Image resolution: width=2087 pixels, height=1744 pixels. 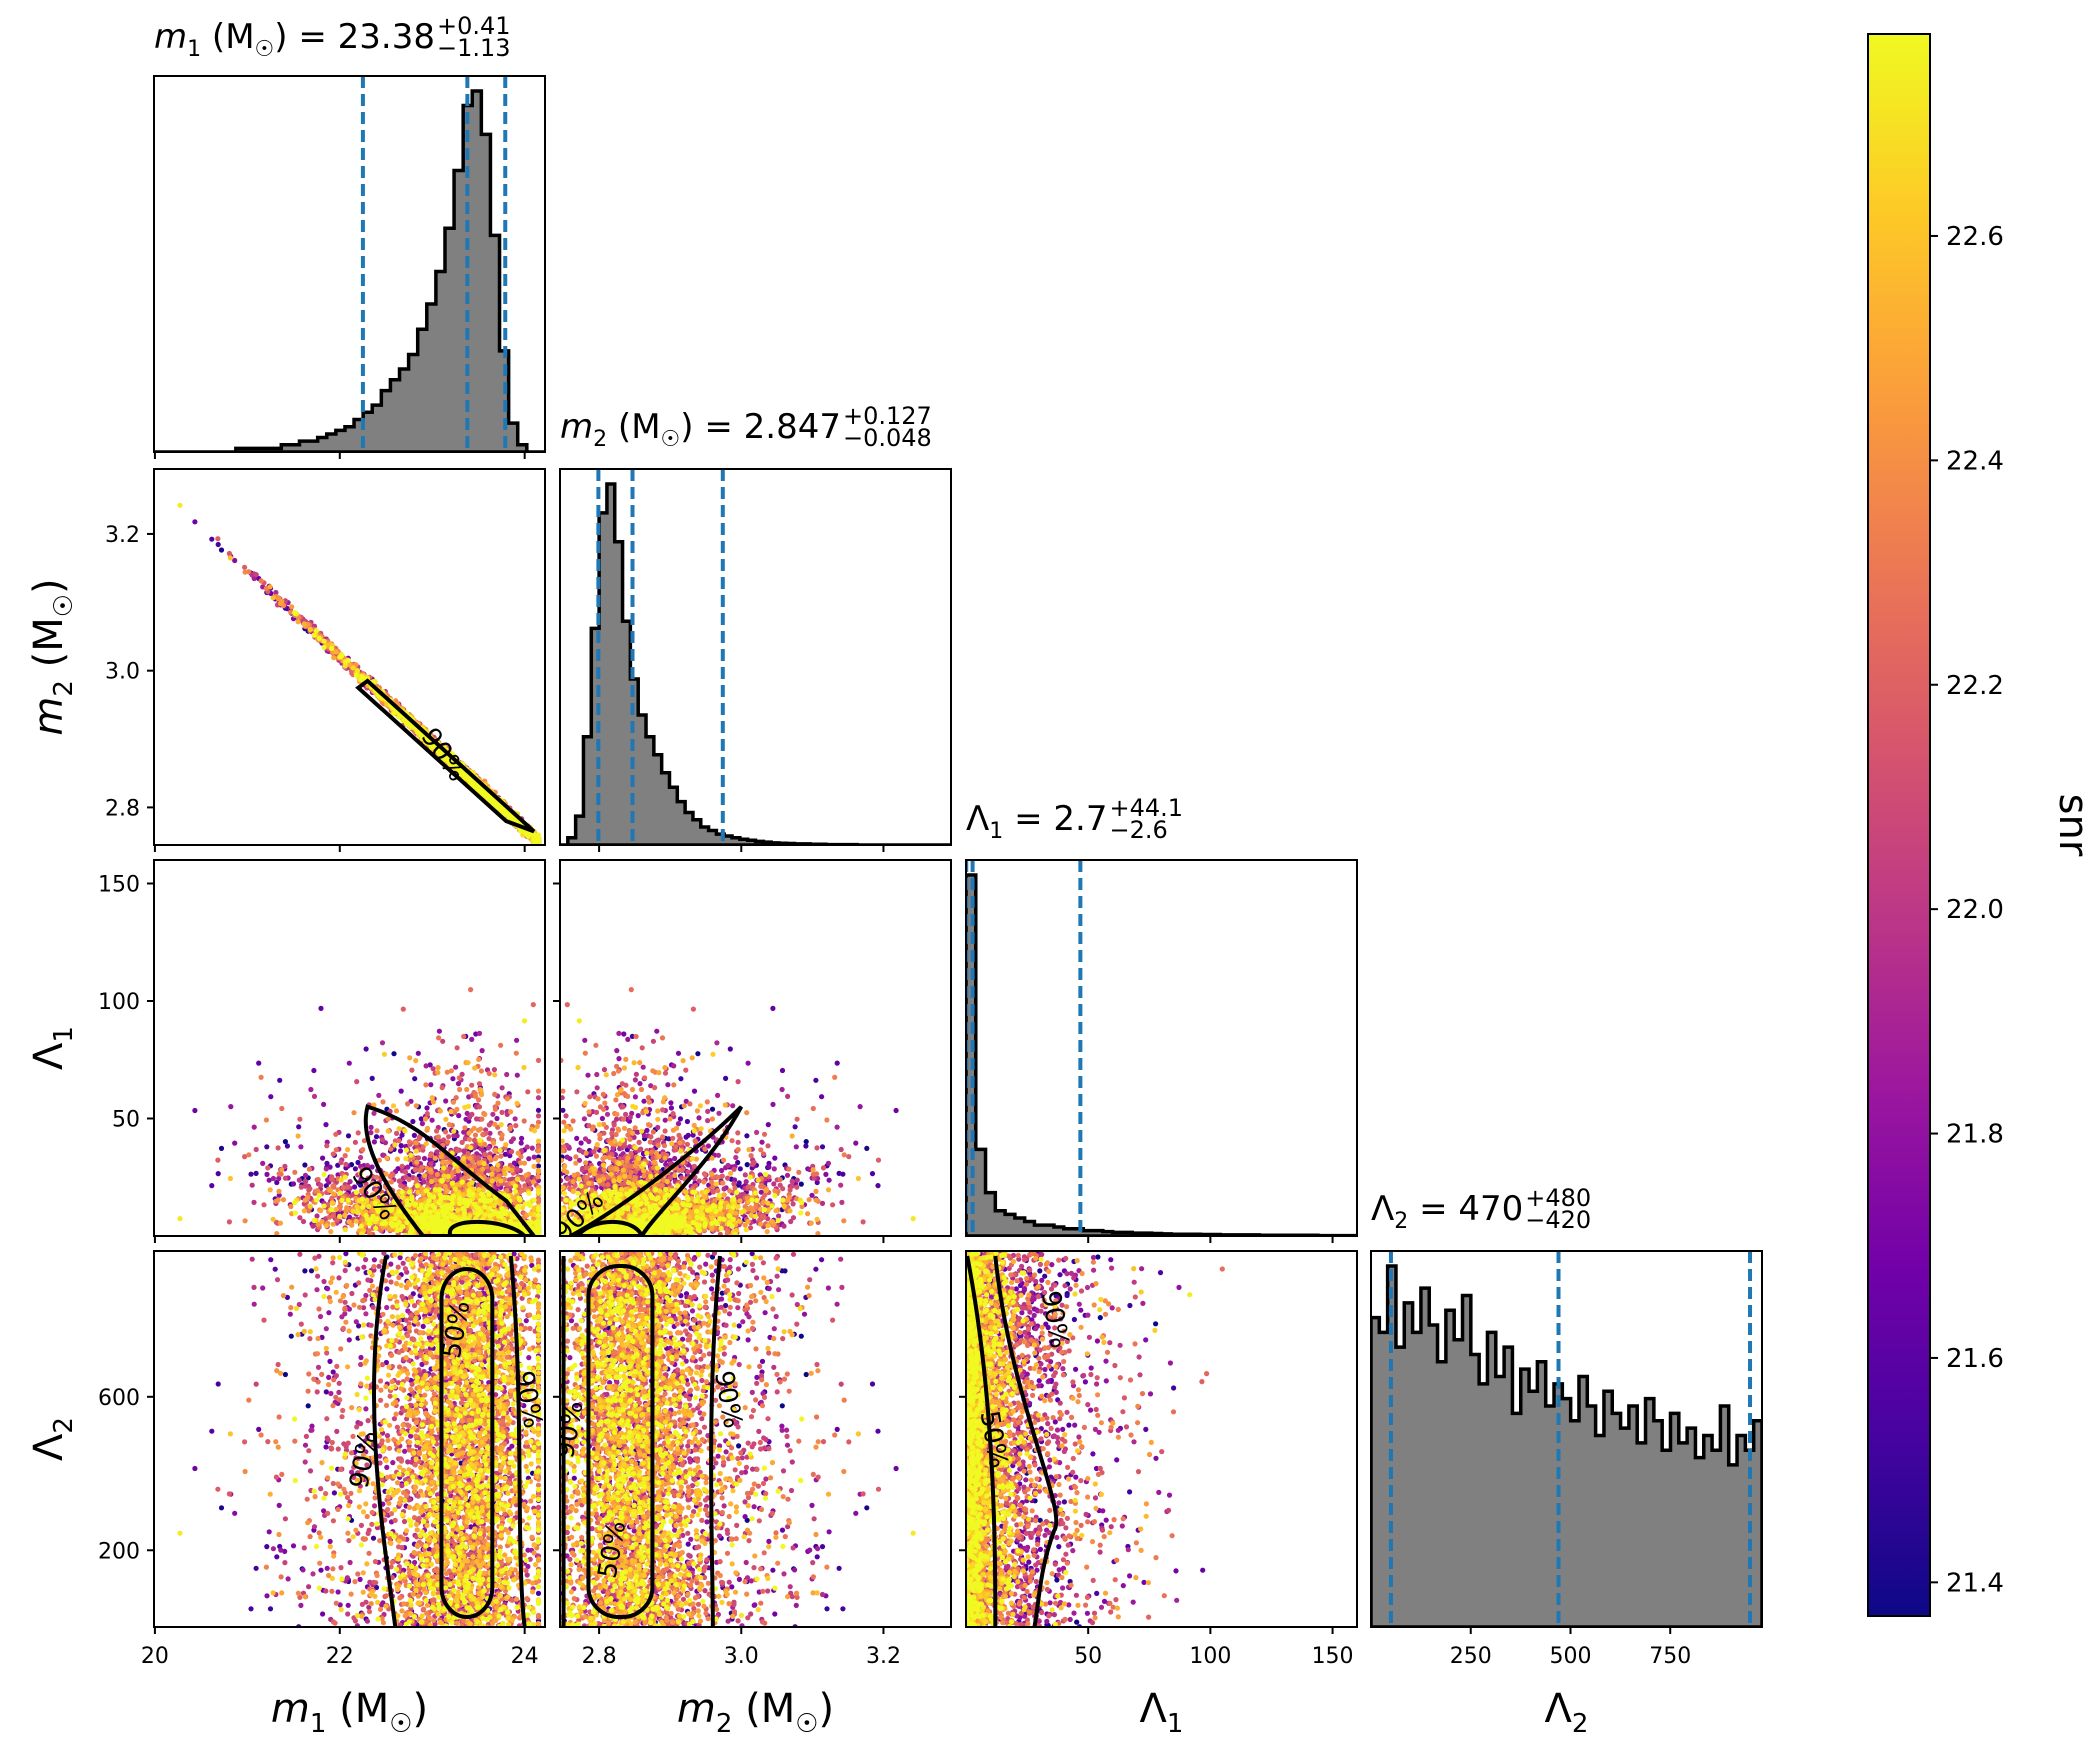 I want to click on panel-frame, so click(x=349, y=264).